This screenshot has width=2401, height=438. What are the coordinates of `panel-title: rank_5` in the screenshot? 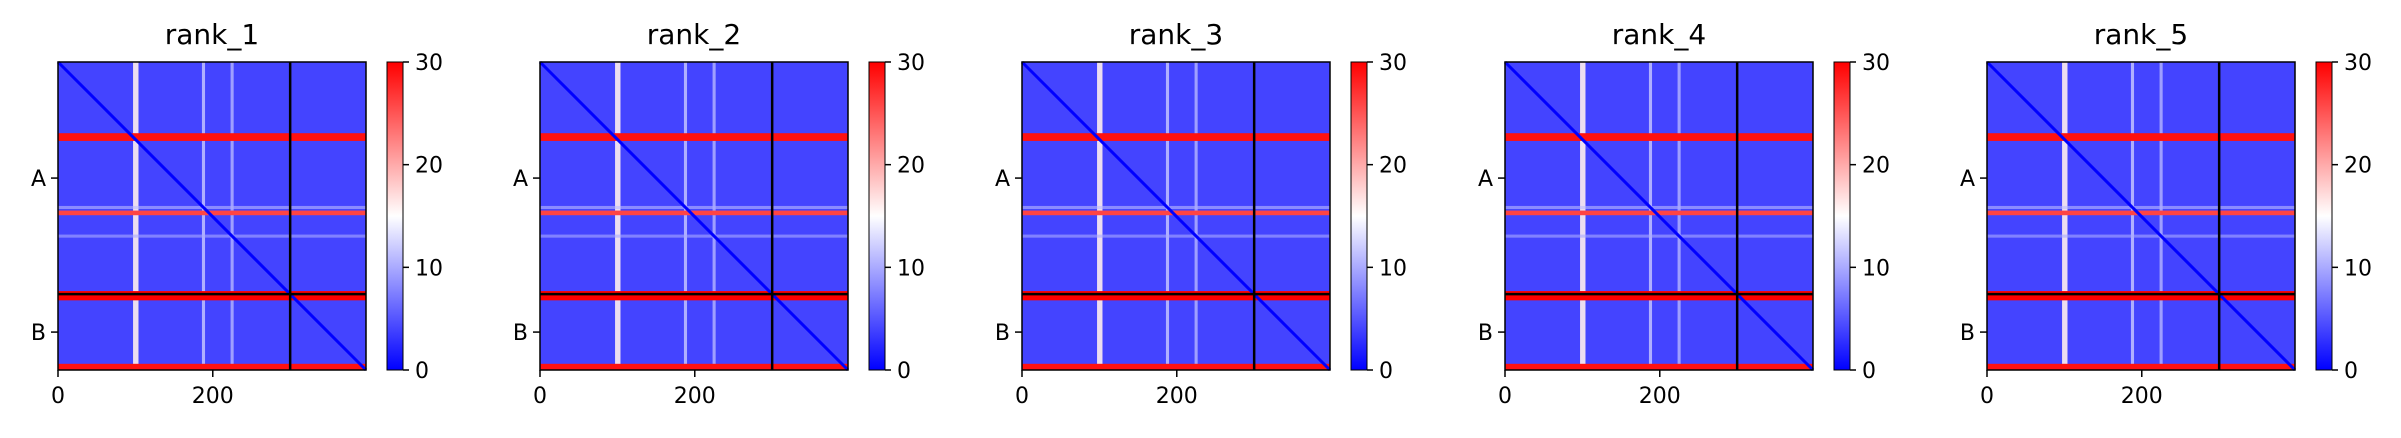 It's located at (2141, 34).